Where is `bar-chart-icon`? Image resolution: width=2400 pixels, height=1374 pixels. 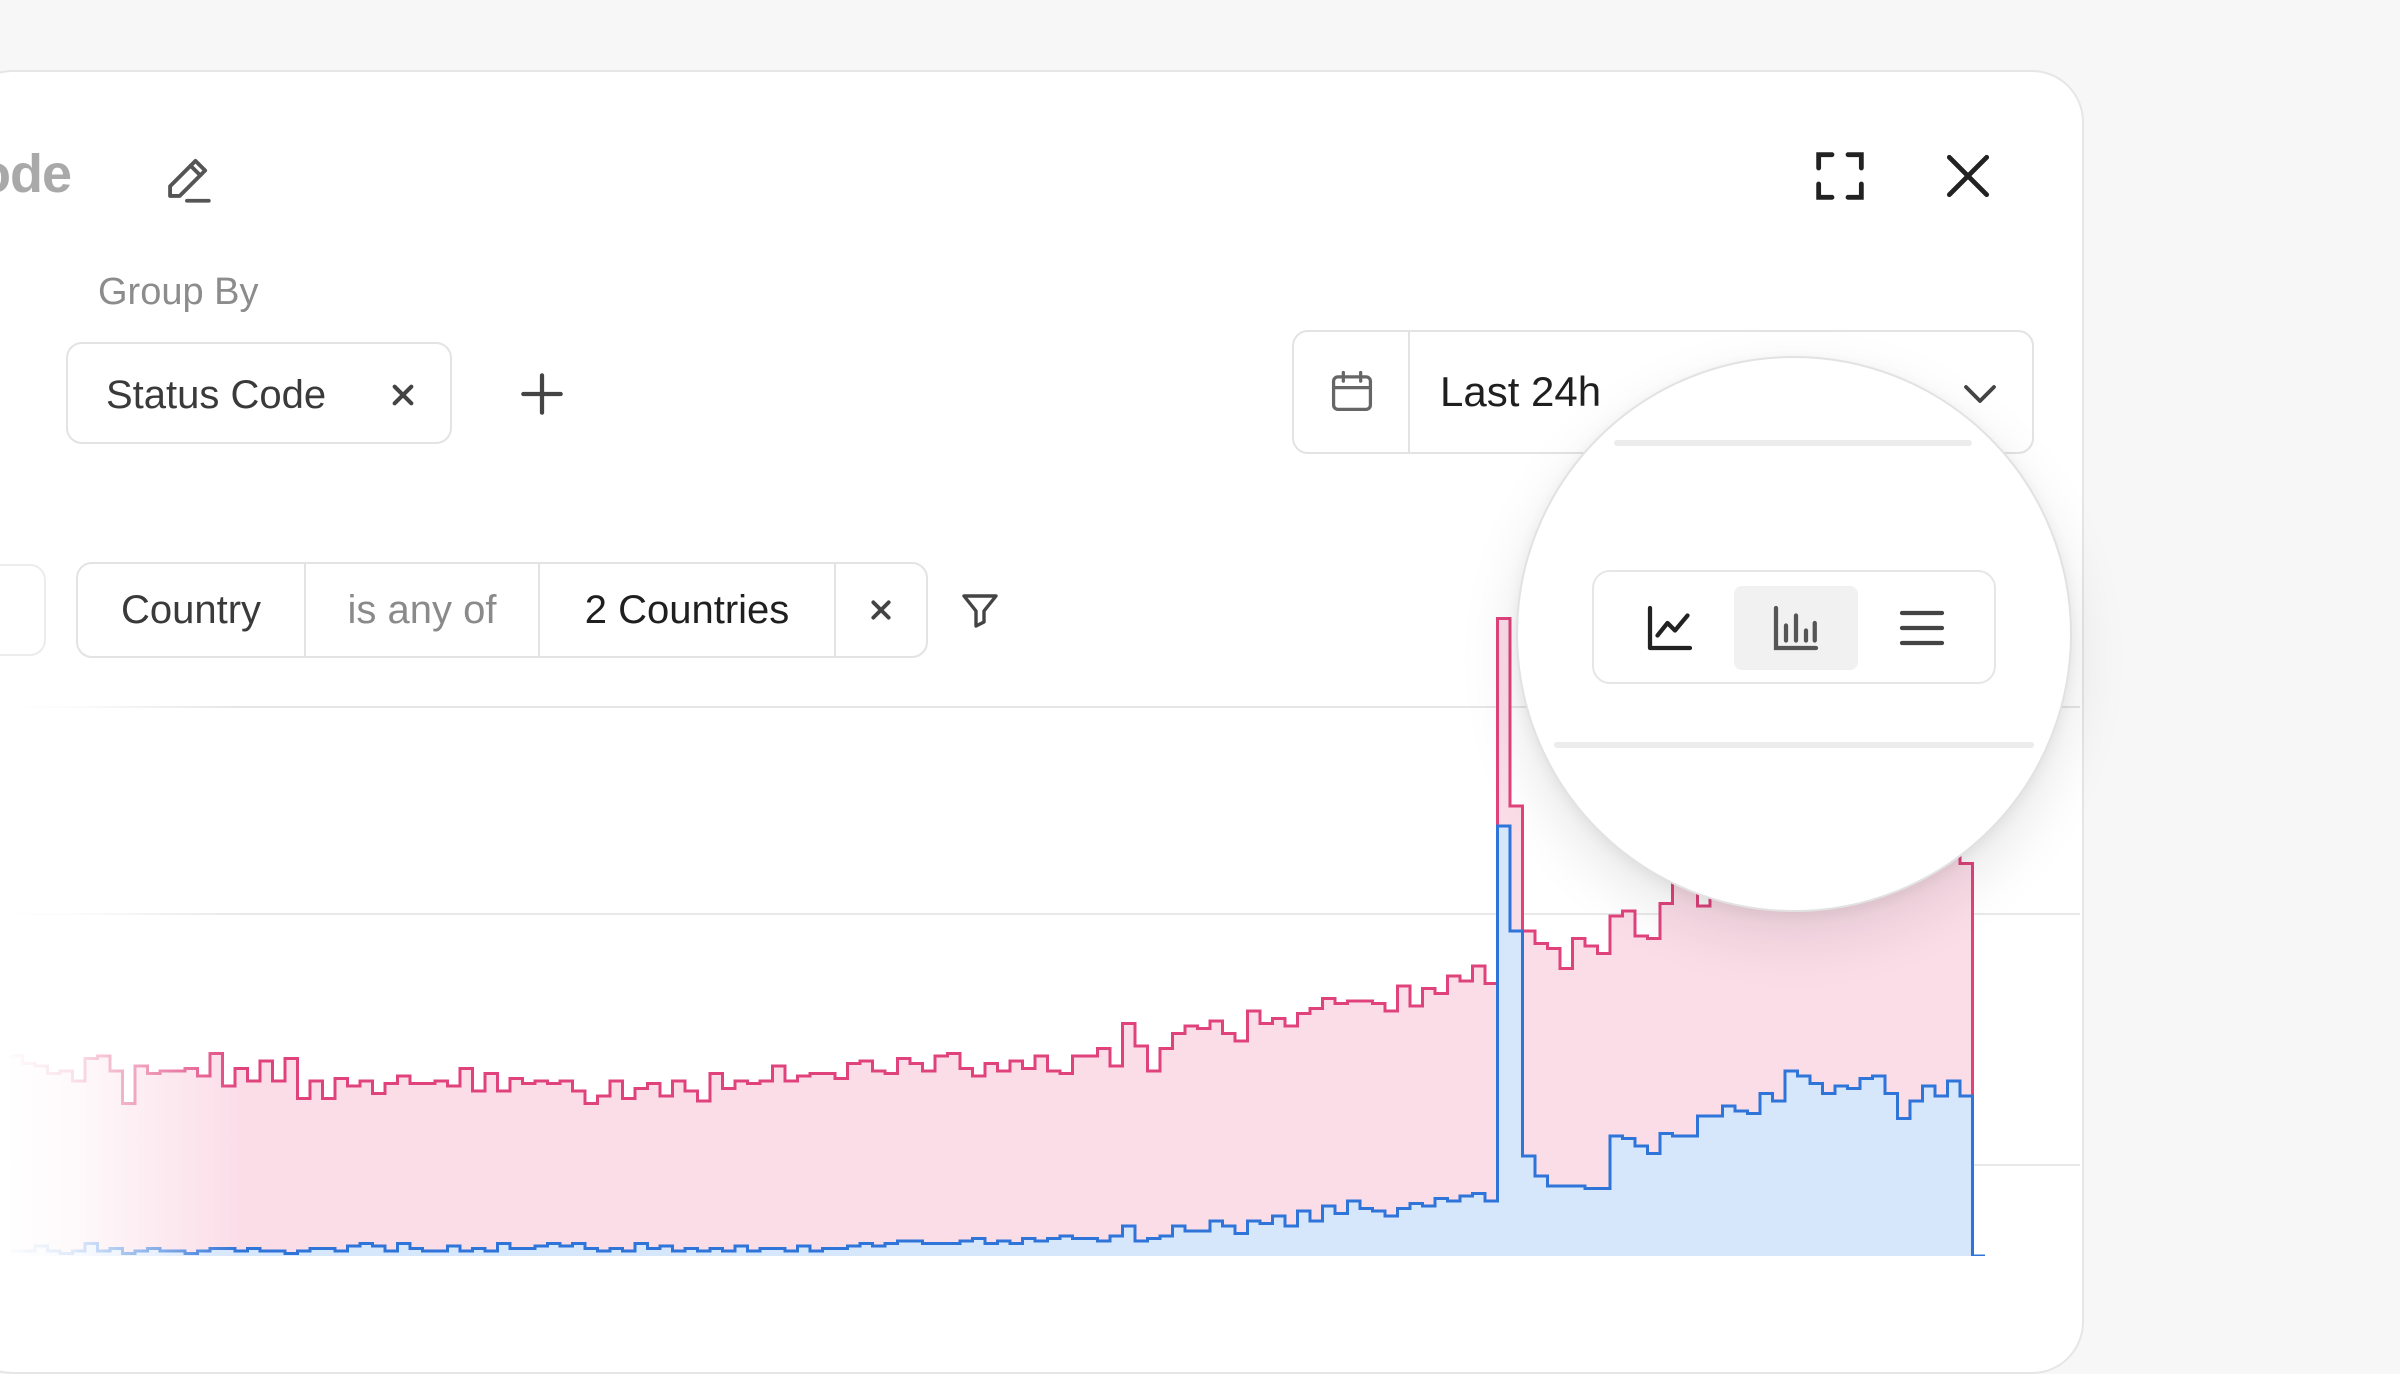
bar-chart-icon is located at coordinates (1796, 628).